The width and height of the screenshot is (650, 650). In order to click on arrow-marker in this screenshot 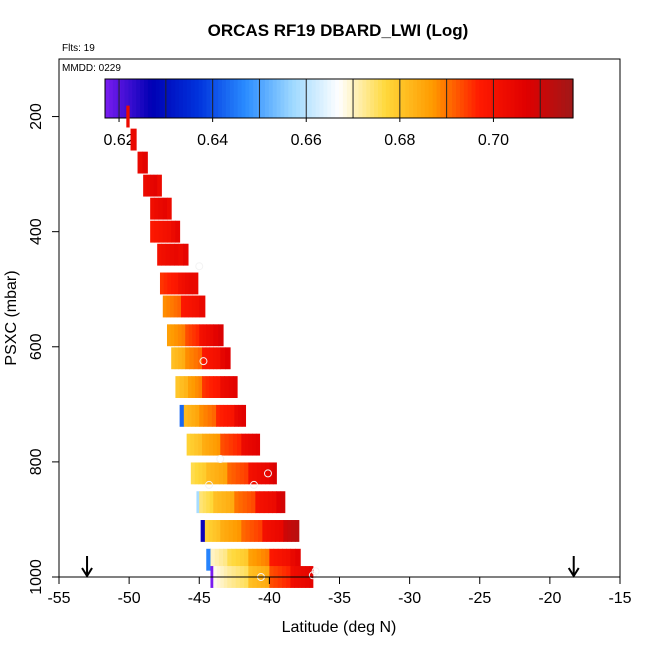, I will do `click(573, 572)`.